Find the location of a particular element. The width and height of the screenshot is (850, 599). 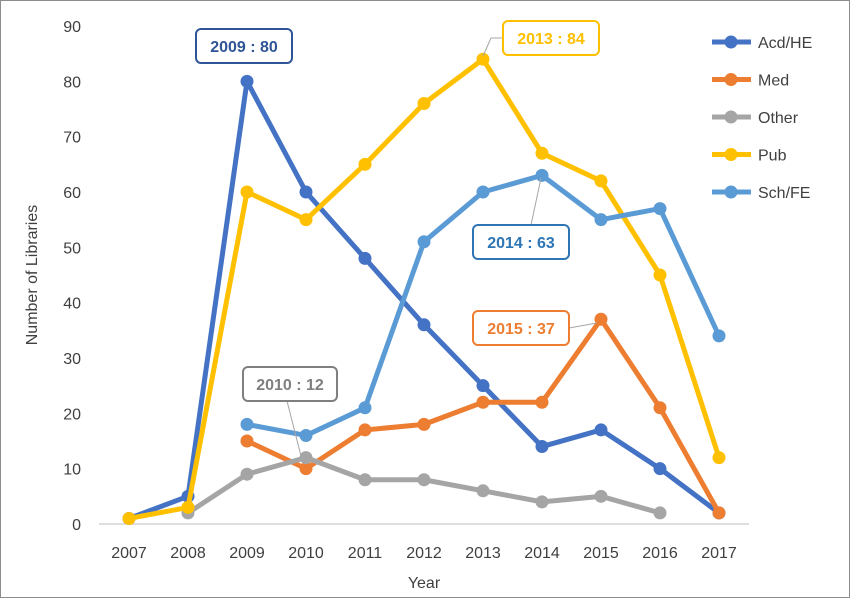

y-tick-label: 20 is located at coordinates (72, 414).